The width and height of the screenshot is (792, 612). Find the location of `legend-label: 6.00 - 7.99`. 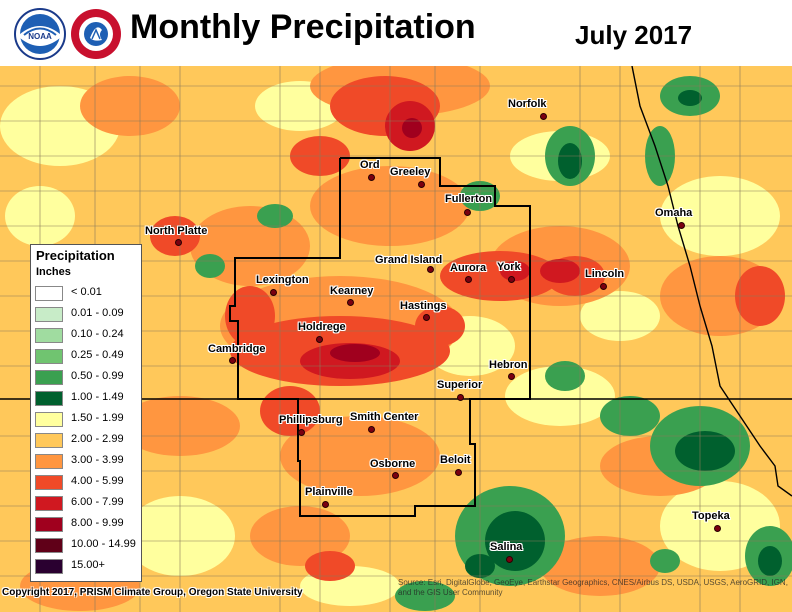

legend-label: 6.00 - 7.99 is located at coordinates (97, 502).